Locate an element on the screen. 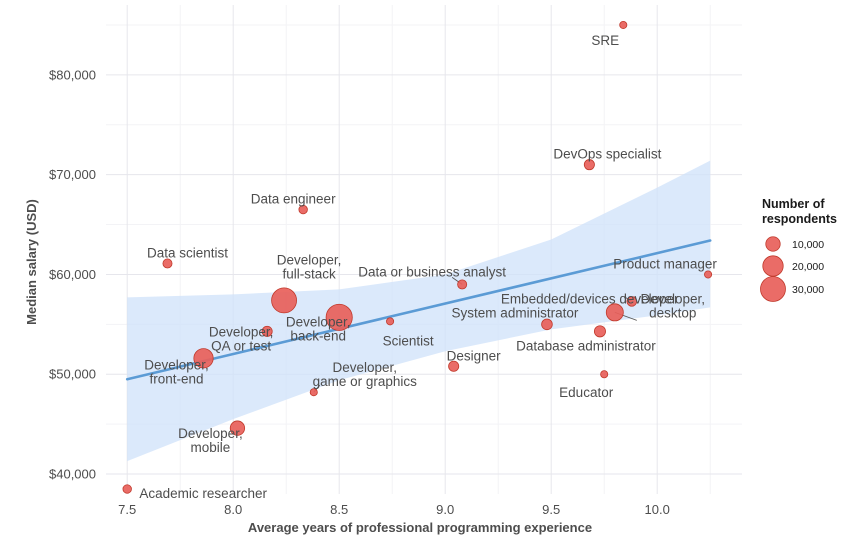 The width and height of the screenshot is (862, 541). x-tick-label: 8.5 is located at coordinates (339, 509).